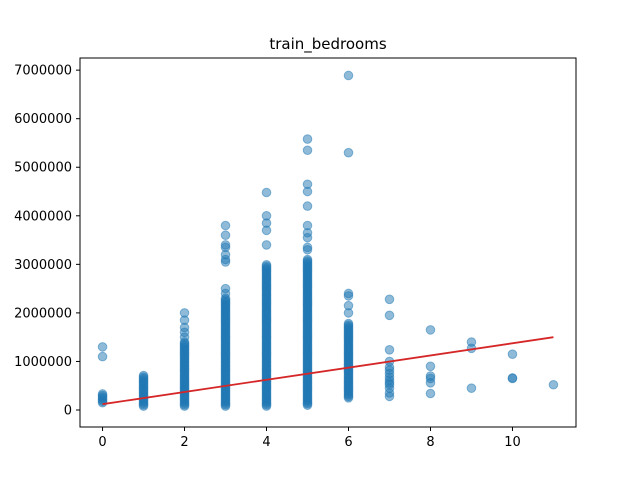 The height and width of the screenshot is (480, 640). Describe the element at coordinates (43, 313) in the screenshot. I see `y-tick-label-2: 2000000` at that location.